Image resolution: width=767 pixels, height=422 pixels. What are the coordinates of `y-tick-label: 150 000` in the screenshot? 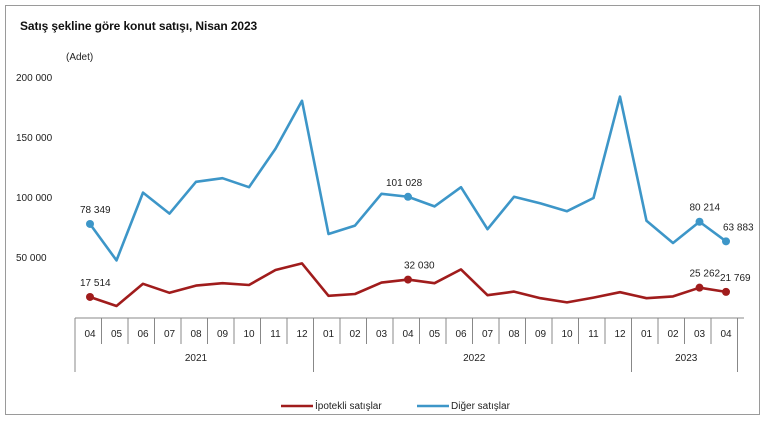 It's located at (34, 138).